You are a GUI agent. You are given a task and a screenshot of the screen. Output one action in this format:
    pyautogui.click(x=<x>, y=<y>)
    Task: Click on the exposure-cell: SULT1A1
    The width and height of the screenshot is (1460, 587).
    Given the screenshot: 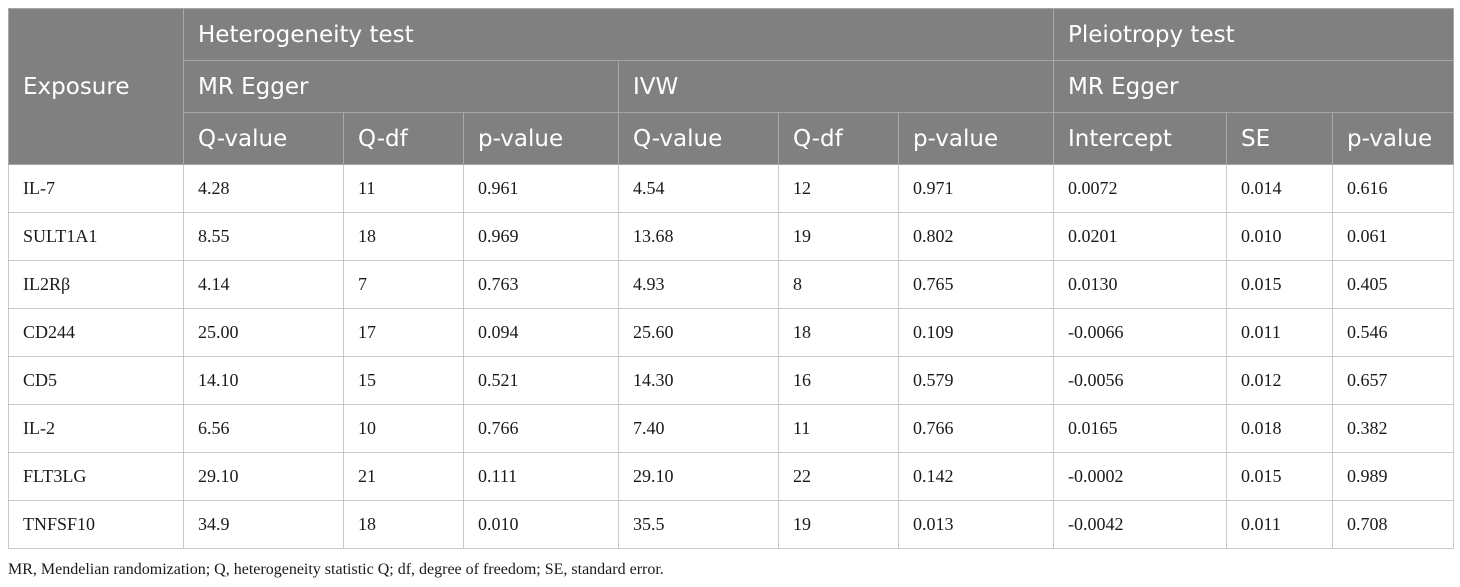 What is the action you would take?
    pyautogui.click(x=96, y=236)
    